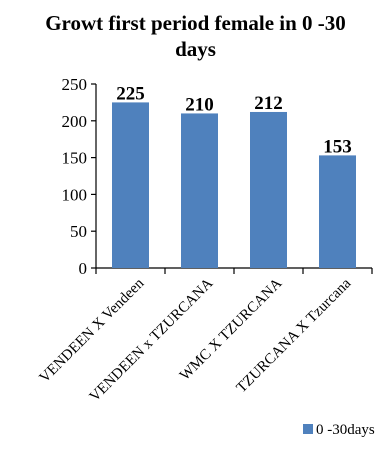 This screenshot has height=449, width=391. I want to click on chart-title-line-1: Growt first period female in 0 -30, so click(195, 23).